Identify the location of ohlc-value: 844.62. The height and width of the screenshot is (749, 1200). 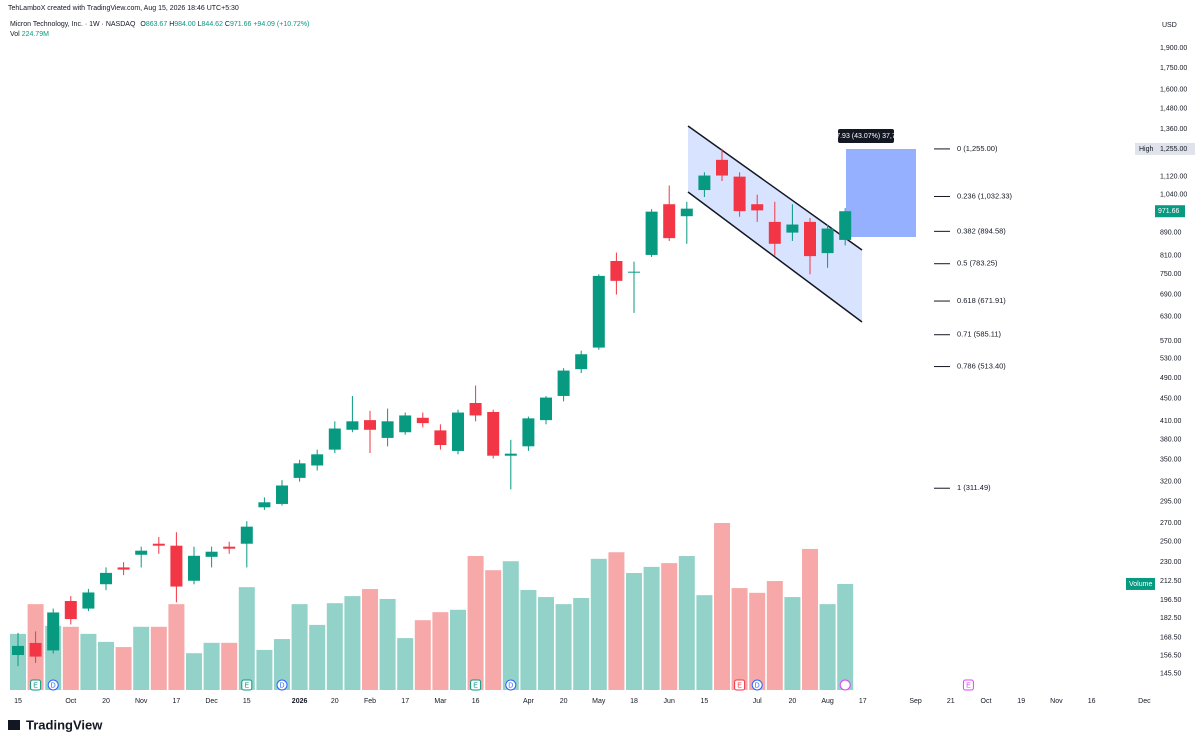
(213, 24).